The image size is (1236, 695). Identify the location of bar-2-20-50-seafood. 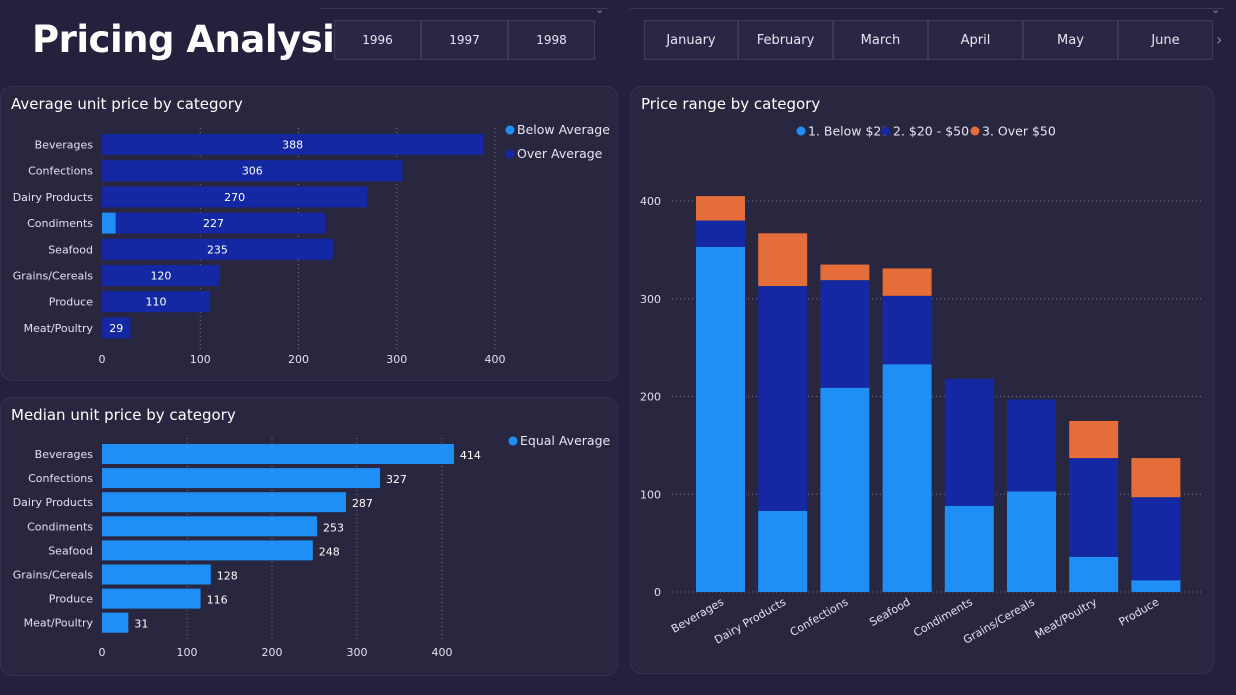
(907, 330).